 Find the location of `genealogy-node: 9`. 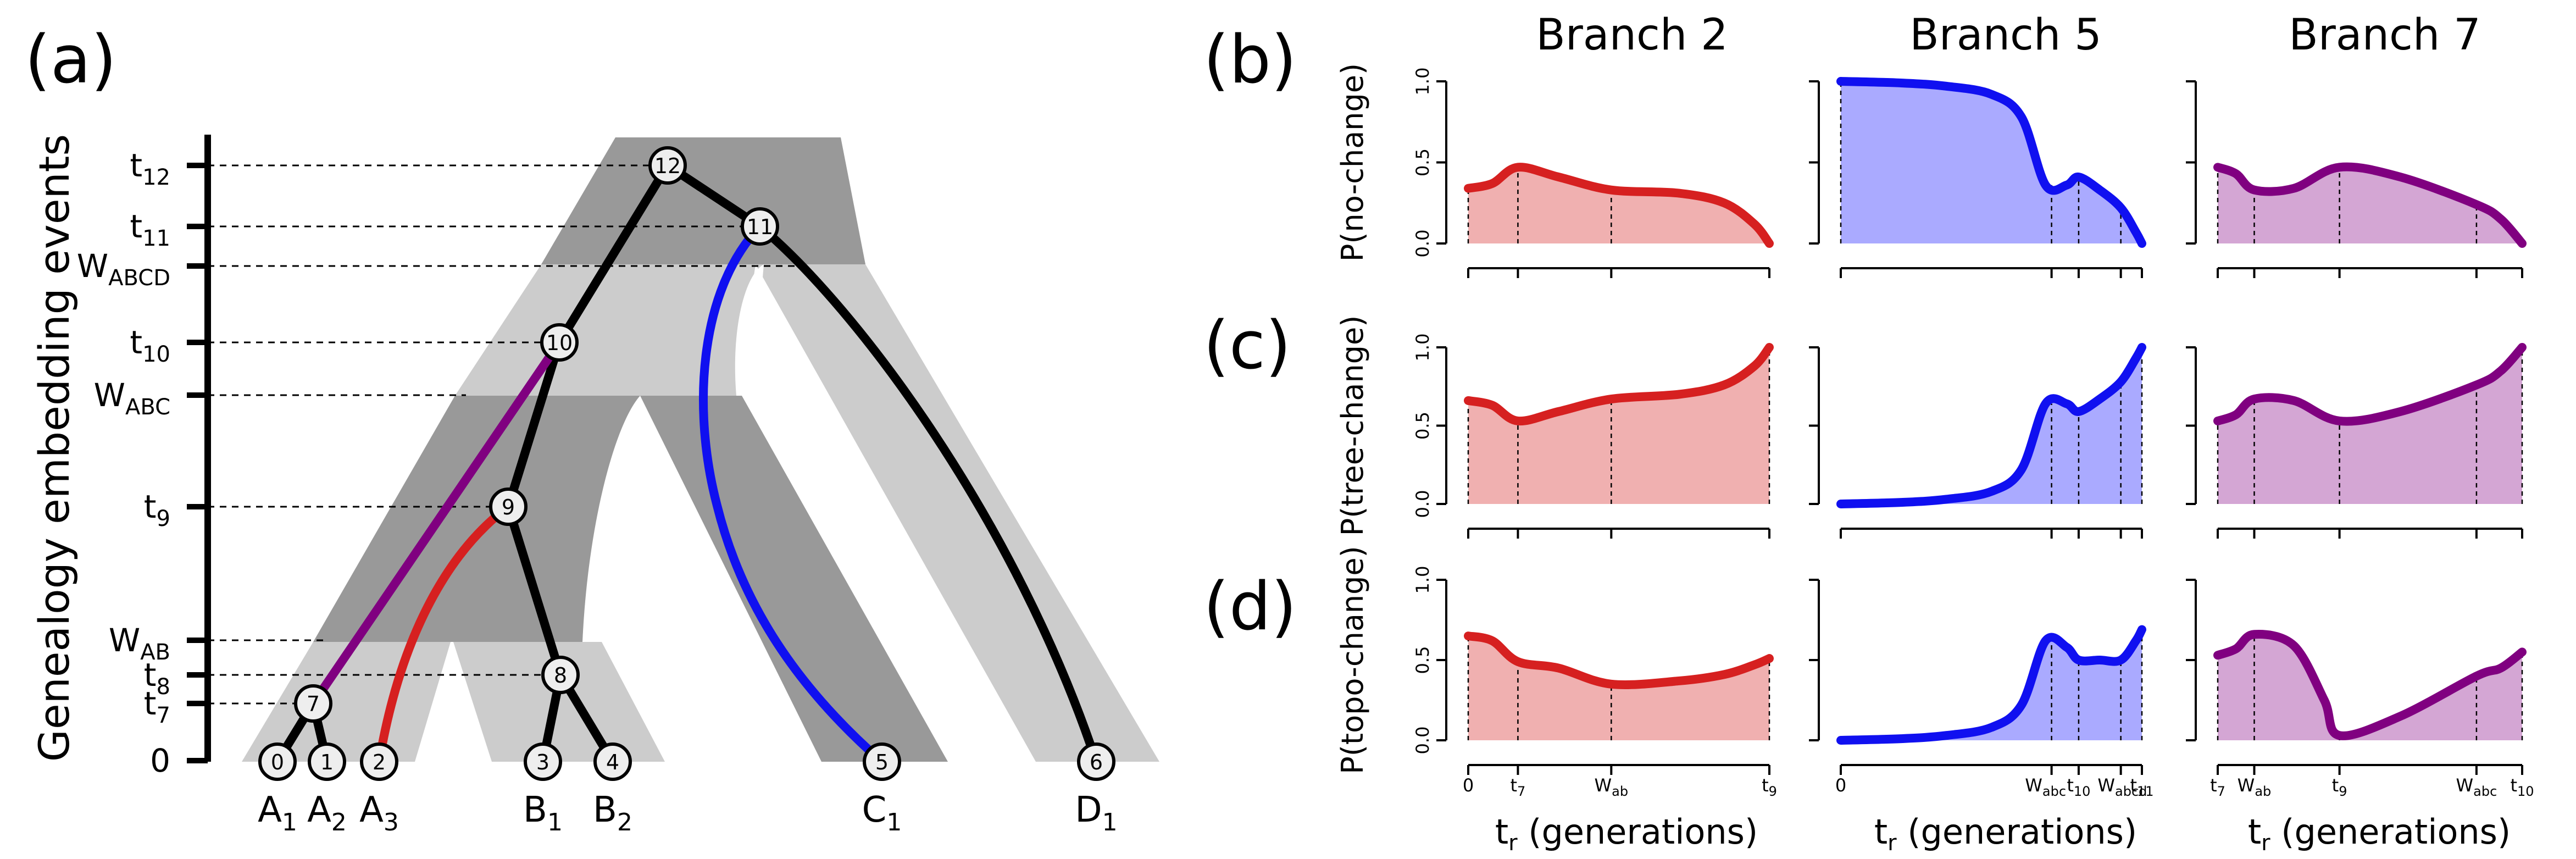

genealogy-node: 9 is located at coordinates (508, 507).